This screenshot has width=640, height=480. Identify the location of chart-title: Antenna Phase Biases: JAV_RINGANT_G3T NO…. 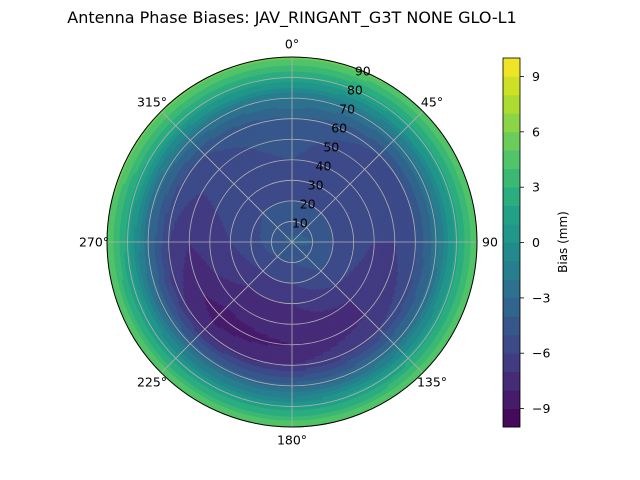
(291, 18).